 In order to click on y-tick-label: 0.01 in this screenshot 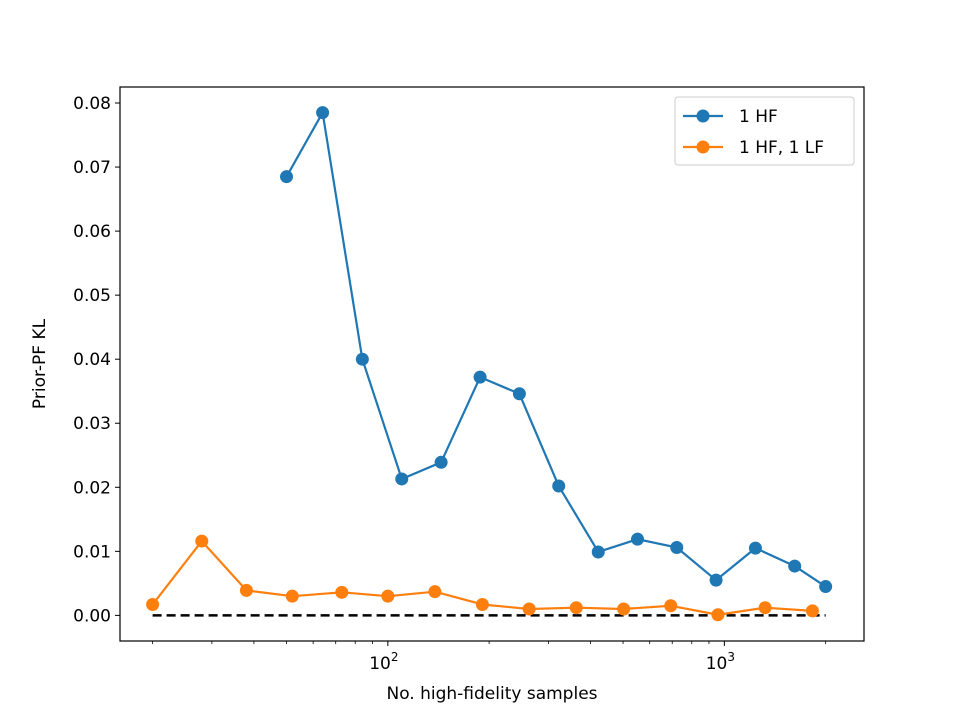, I will do `click(92, 552)`.